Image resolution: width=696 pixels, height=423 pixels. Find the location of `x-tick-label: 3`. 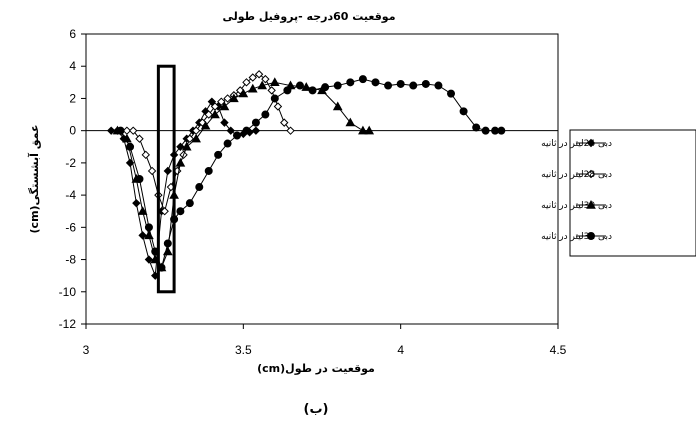

x-tick-label: 3 is located at coordinates (86, 350).